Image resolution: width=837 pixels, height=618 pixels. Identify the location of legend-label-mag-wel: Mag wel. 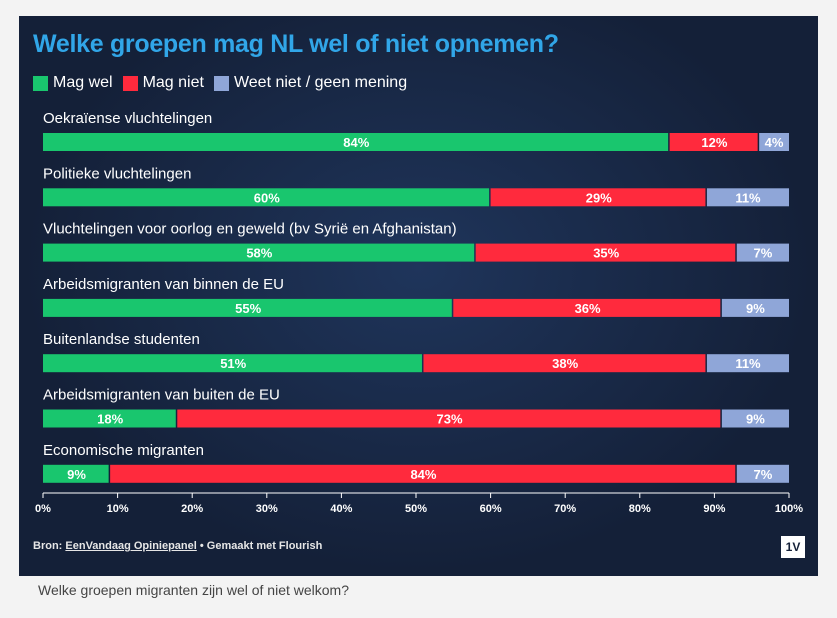
(83, 82).